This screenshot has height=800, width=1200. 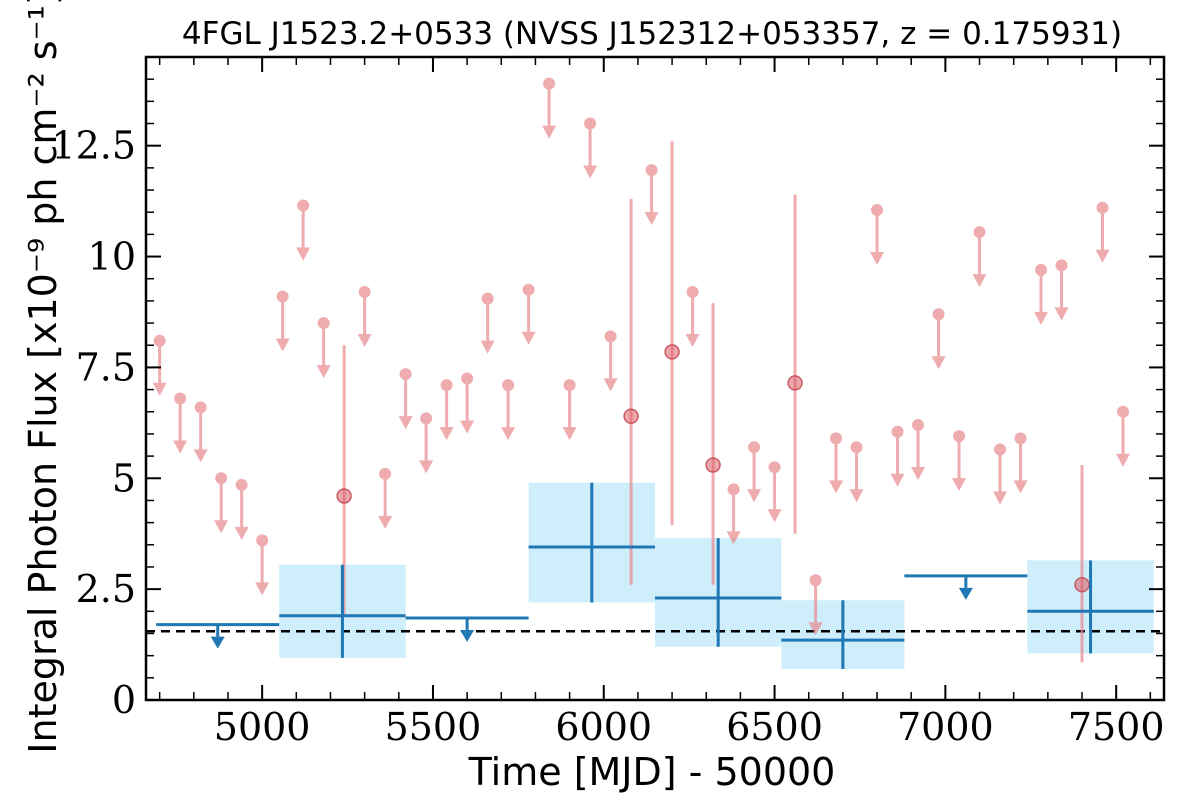 What do you see at coordinates (124, 700) in the screenshot?
I see `y-tick-label-0: 0` at bounding box center [124, 700].